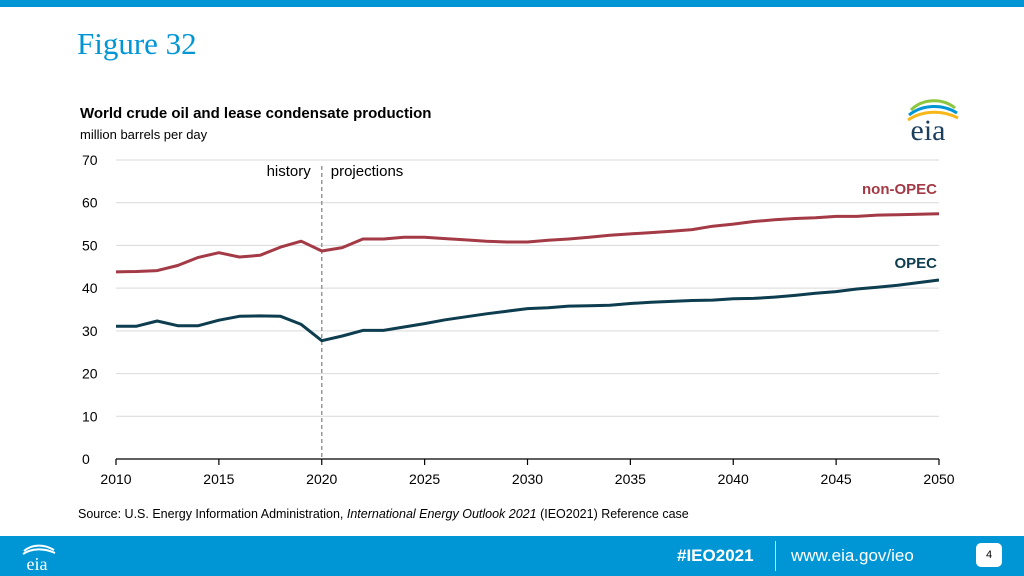 The height and width of the screenshot is (576, 1024). Describe the element at coordinates (115, 479) in the screenshot. I see `x-tick-label-2010: 2010` at that location.